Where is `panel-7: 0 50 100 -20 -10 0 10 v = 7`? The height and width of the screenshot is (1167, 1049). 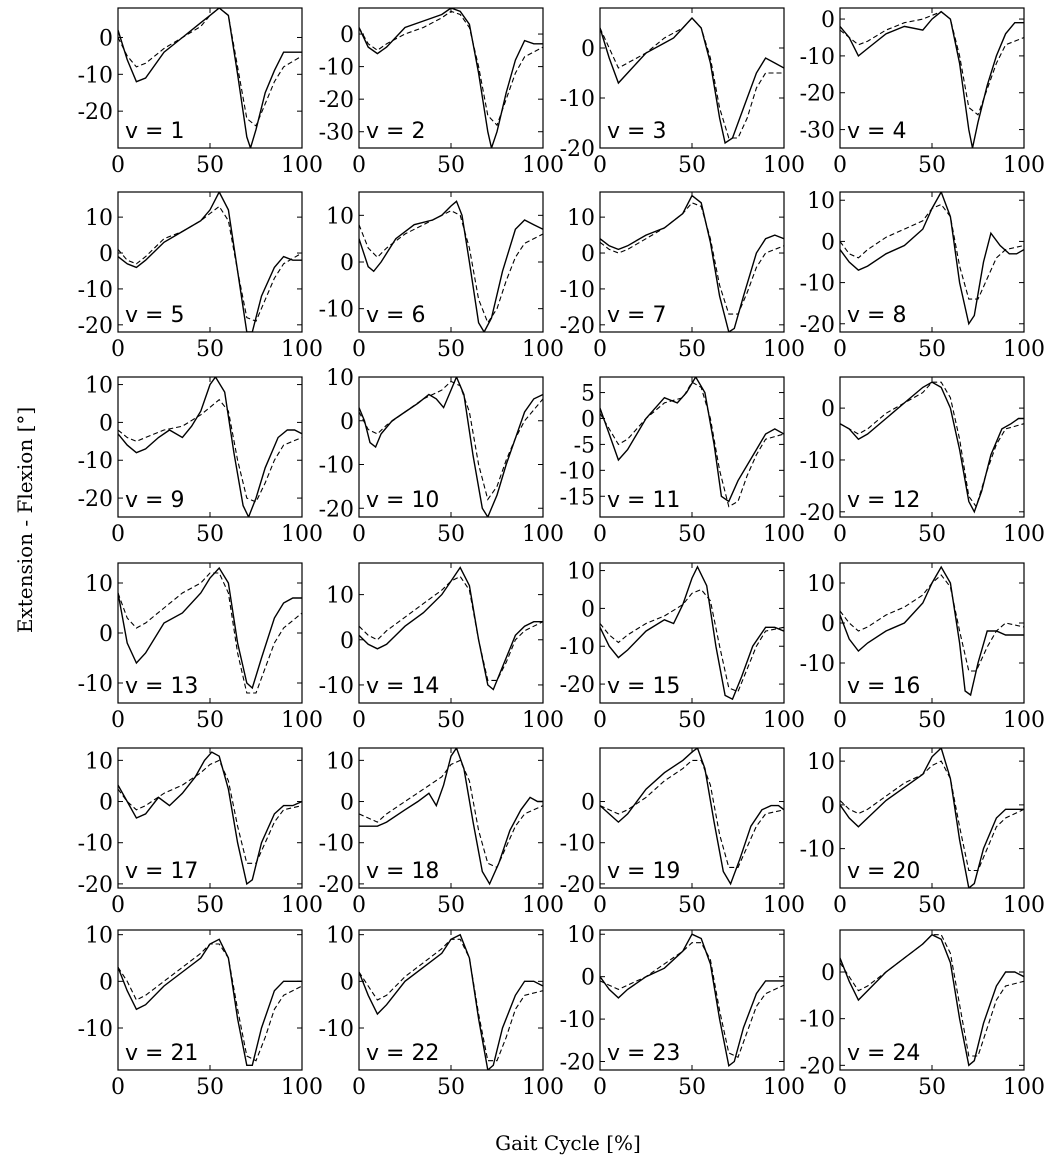
panel-7: 0 50 100 -20 -10 0 10 v = 7 is located at coordinates (682, 276).